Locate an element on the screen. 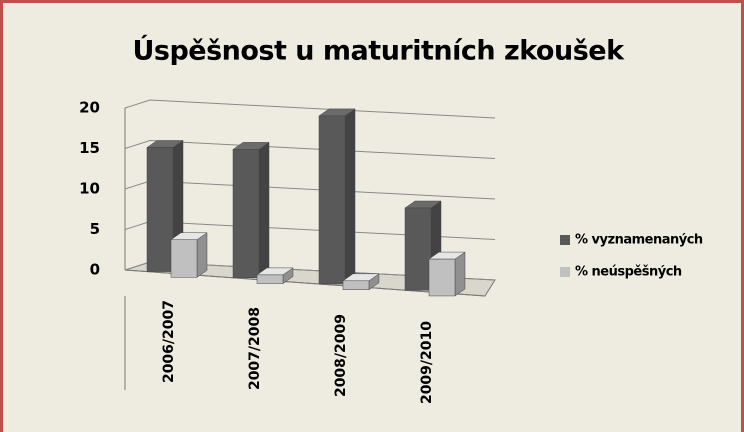 This screenshot has height=432, width=744. y-tick-label: 5 is located at coordinates (95, 229).